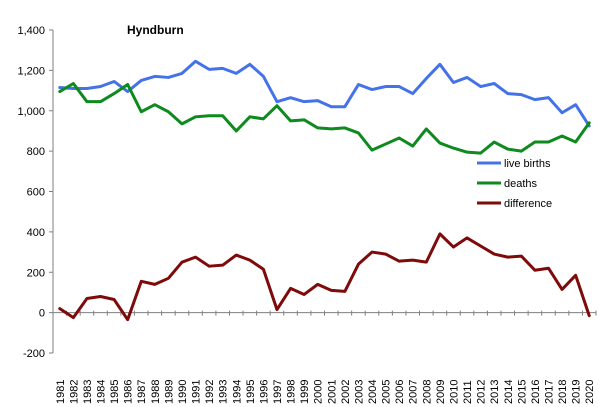 This screenshot has width=599, height=407. Describe the element at coordinates (332, 392) in the screenshot. I see `x-tick-label: 2001` at that location.